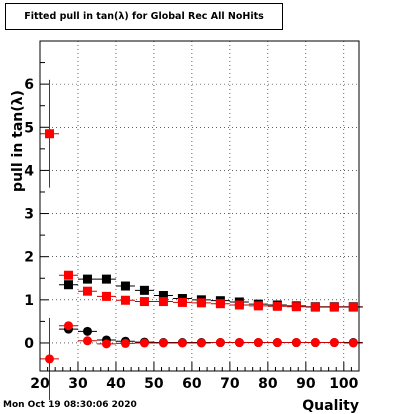  What do you see at coordinates (343, 384) in the screenshot?
I see `x-tick-label: 100` at bounding box center [343, 384].